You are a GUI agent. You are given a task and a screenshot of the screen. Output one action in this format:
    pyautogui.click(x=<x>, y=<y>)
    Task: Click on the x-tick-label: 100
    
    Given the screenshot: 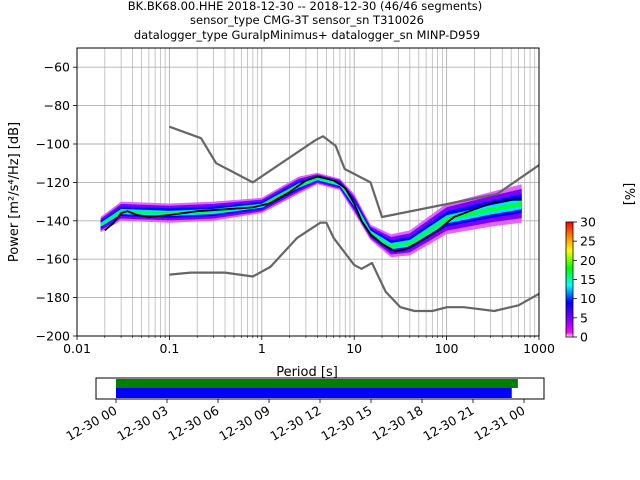 What is the action you would take?
    pyautogui.click(x=447, y=348)
    